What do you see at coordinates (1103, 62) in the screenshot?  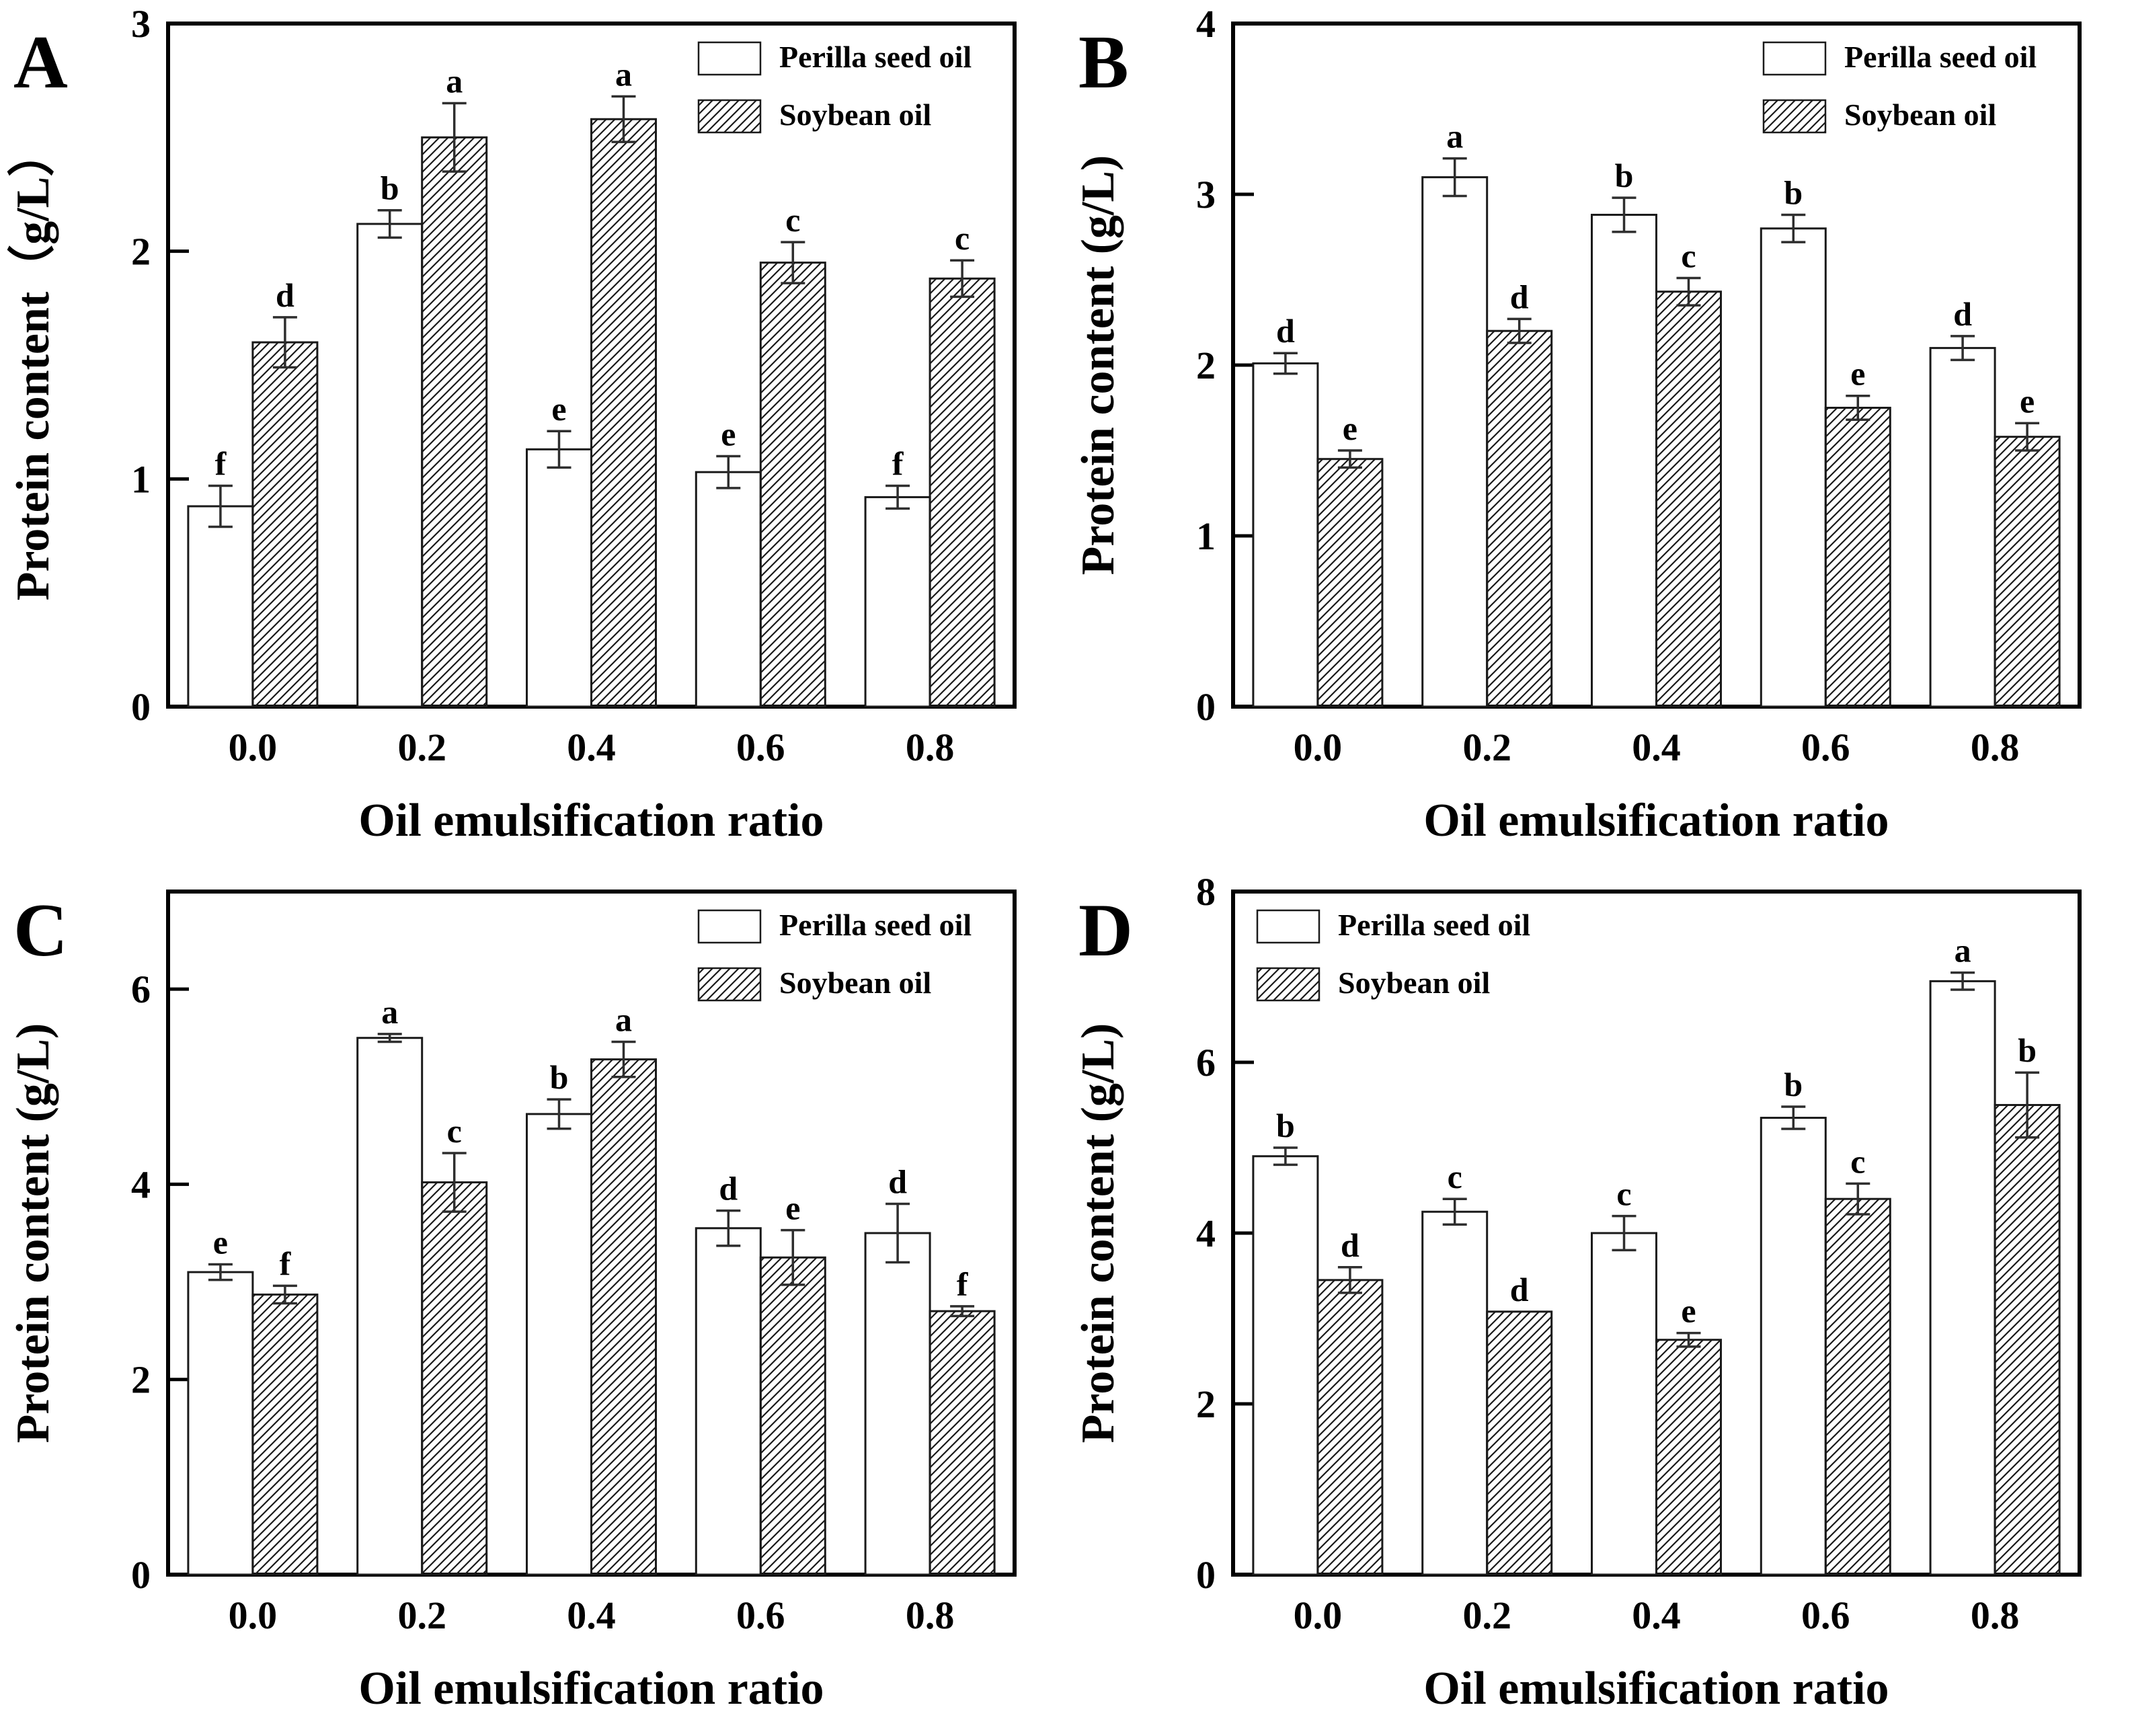 I see `panel-letter: B` at bounding box center [1103, 62].